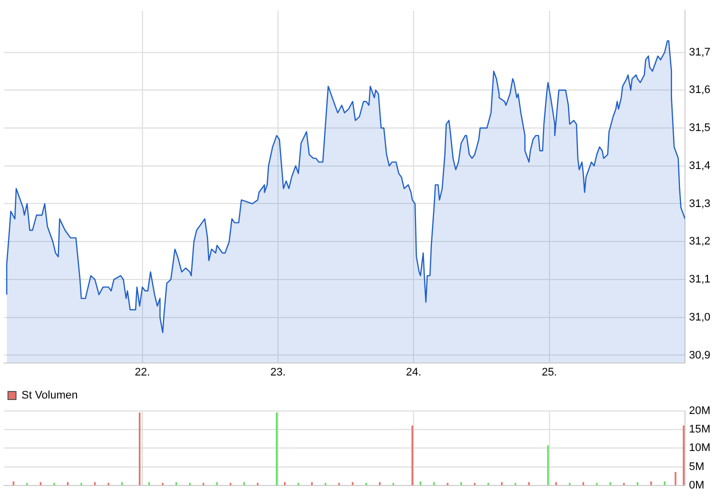 The image size is (726, 496). Describe the element at coordinates (414, 372) in the screenshot. I see `x-tick-label: 24.` at that location.